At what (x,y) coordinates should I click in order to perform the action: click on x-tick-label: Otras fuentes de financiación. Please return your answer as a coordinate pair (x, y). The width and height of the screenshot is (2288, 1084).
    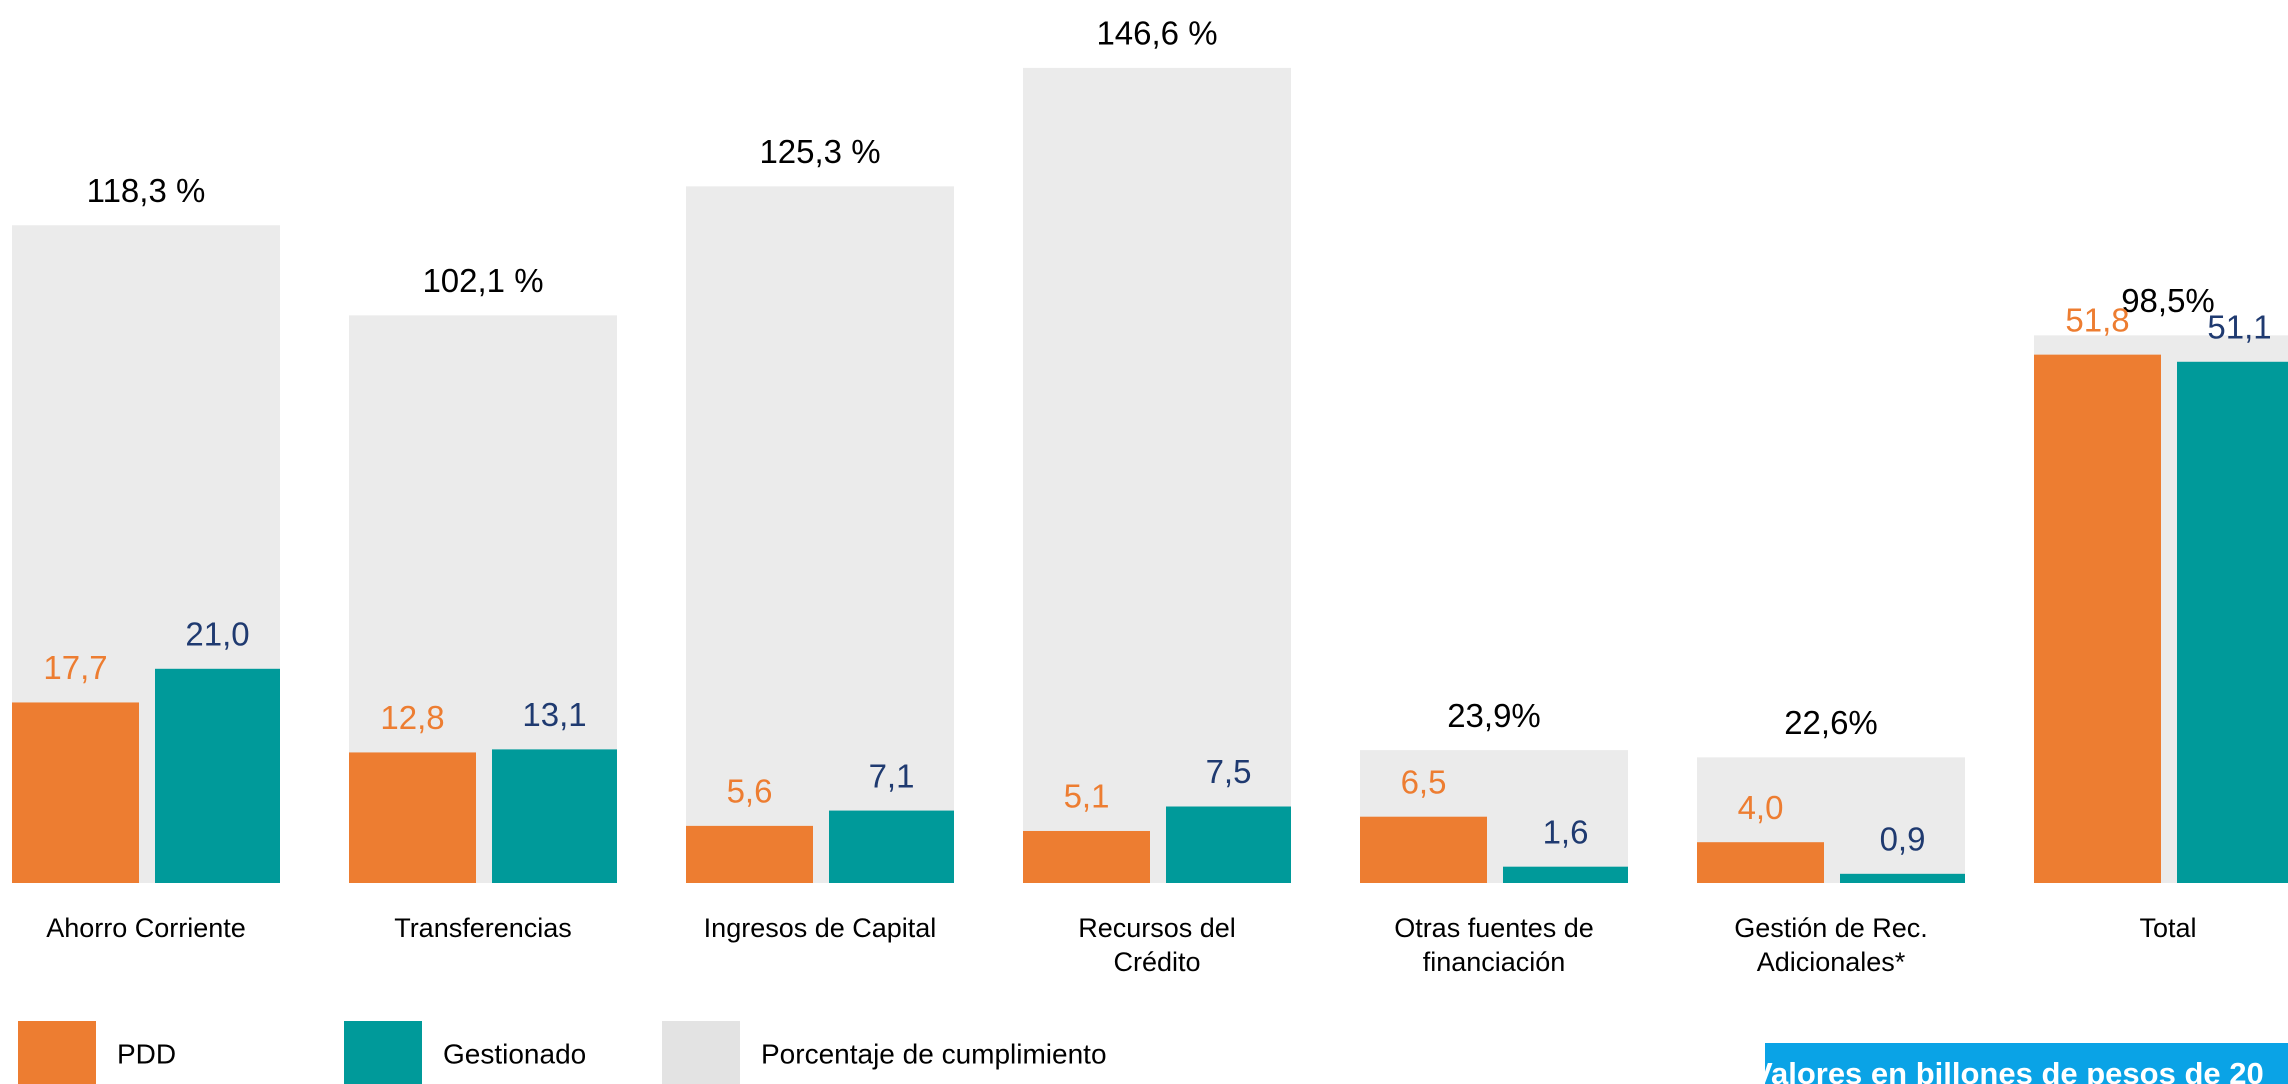
    Looking at the image, I should click on (1494, 945).